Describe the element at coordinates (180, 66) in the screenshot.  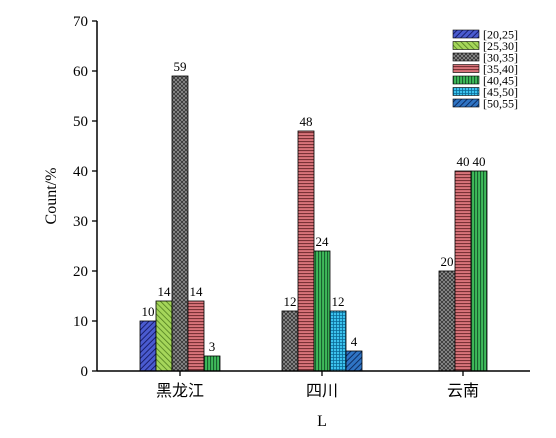
I see `data-label: 59` at that location.